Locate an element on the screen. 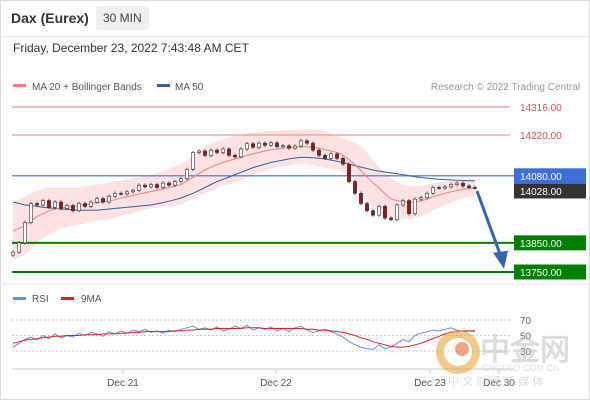 The height and width of the screenshot is (400, 590). credit-text: Research © 2022 Trading Central is located at coordinates (505, 87).